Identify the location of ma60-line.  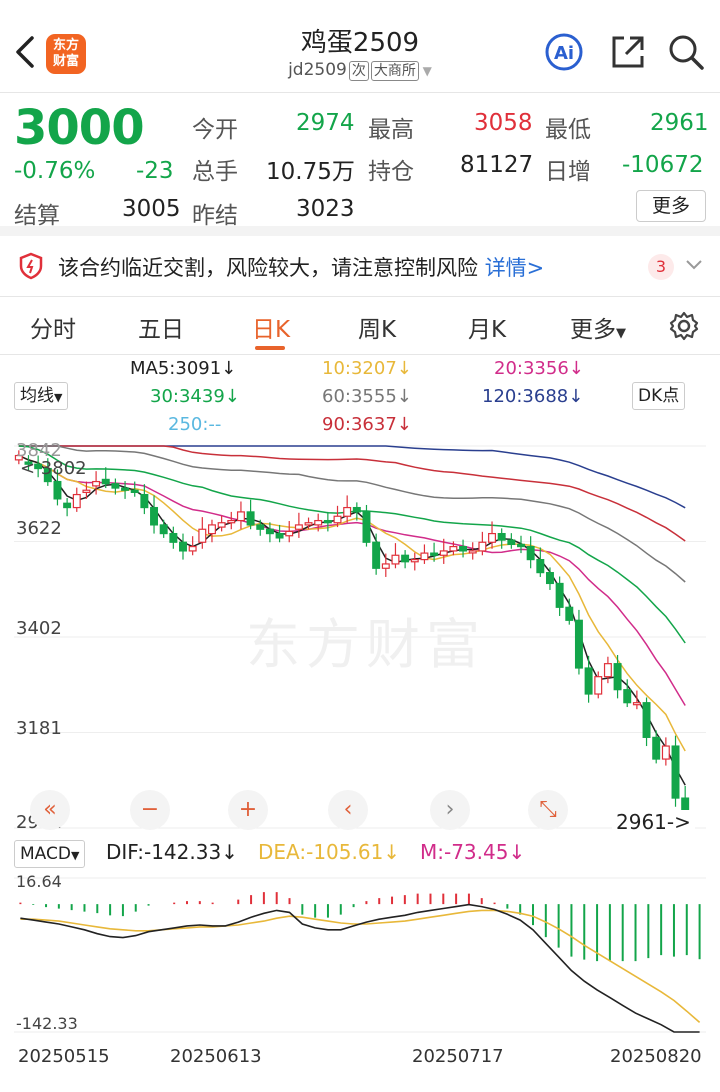
(352, 514).